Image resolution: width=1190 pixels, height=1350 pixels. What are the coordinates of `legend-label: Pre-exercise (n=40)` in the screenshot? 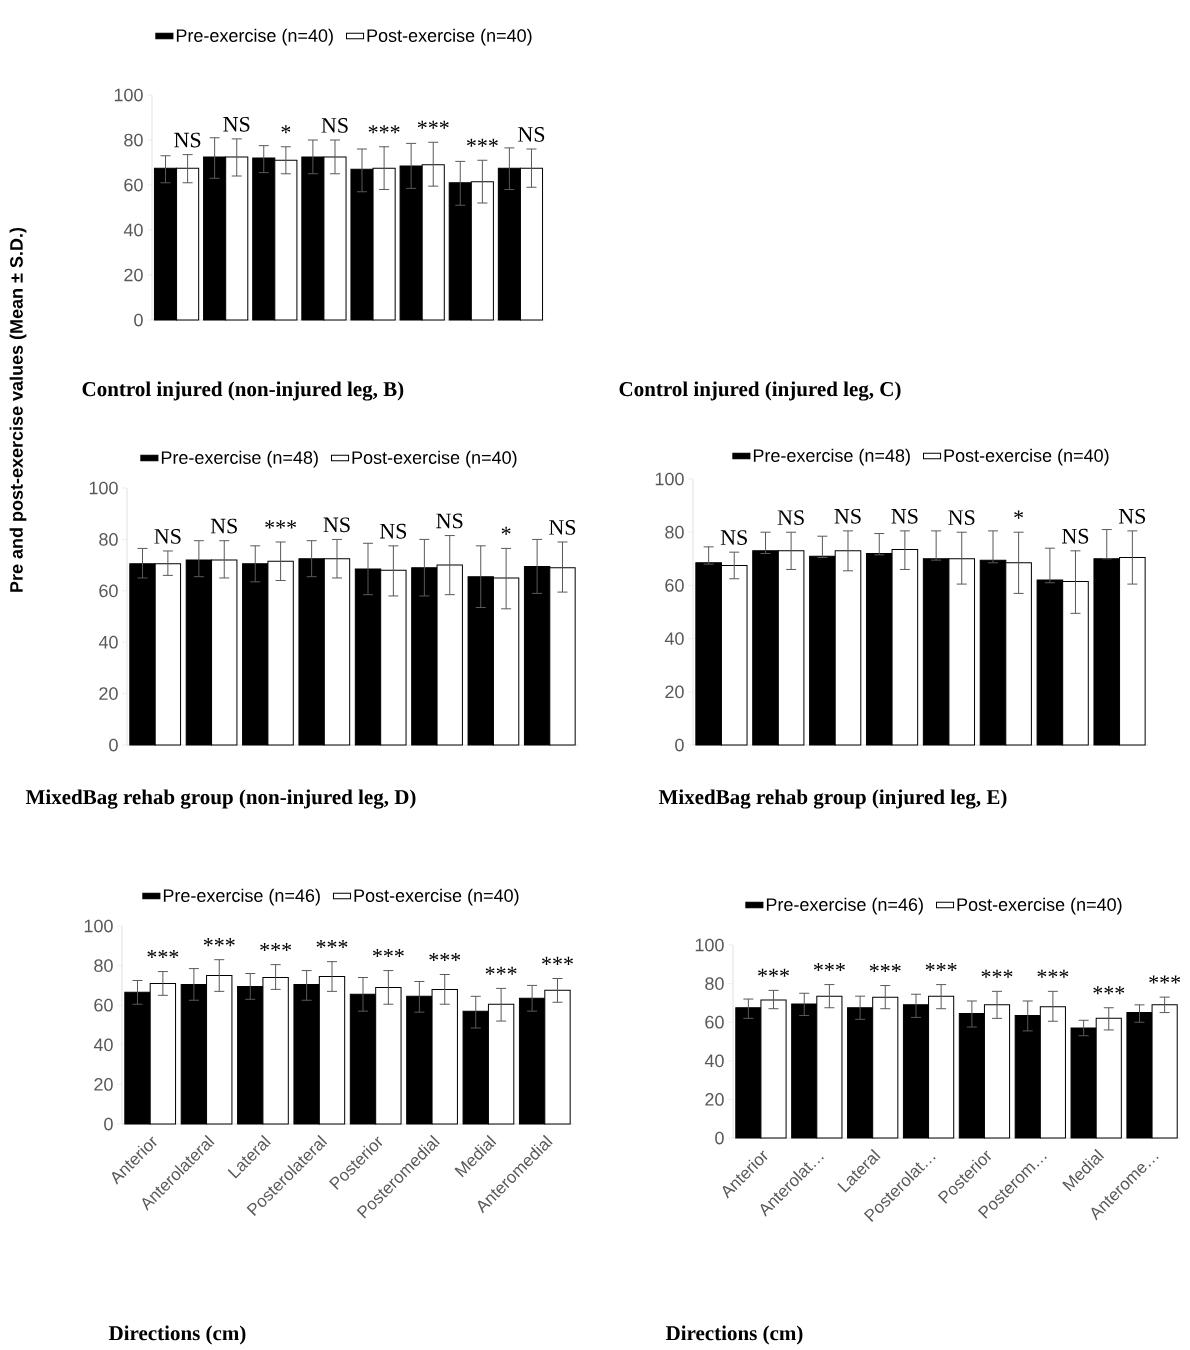 It's located at (254, 37).